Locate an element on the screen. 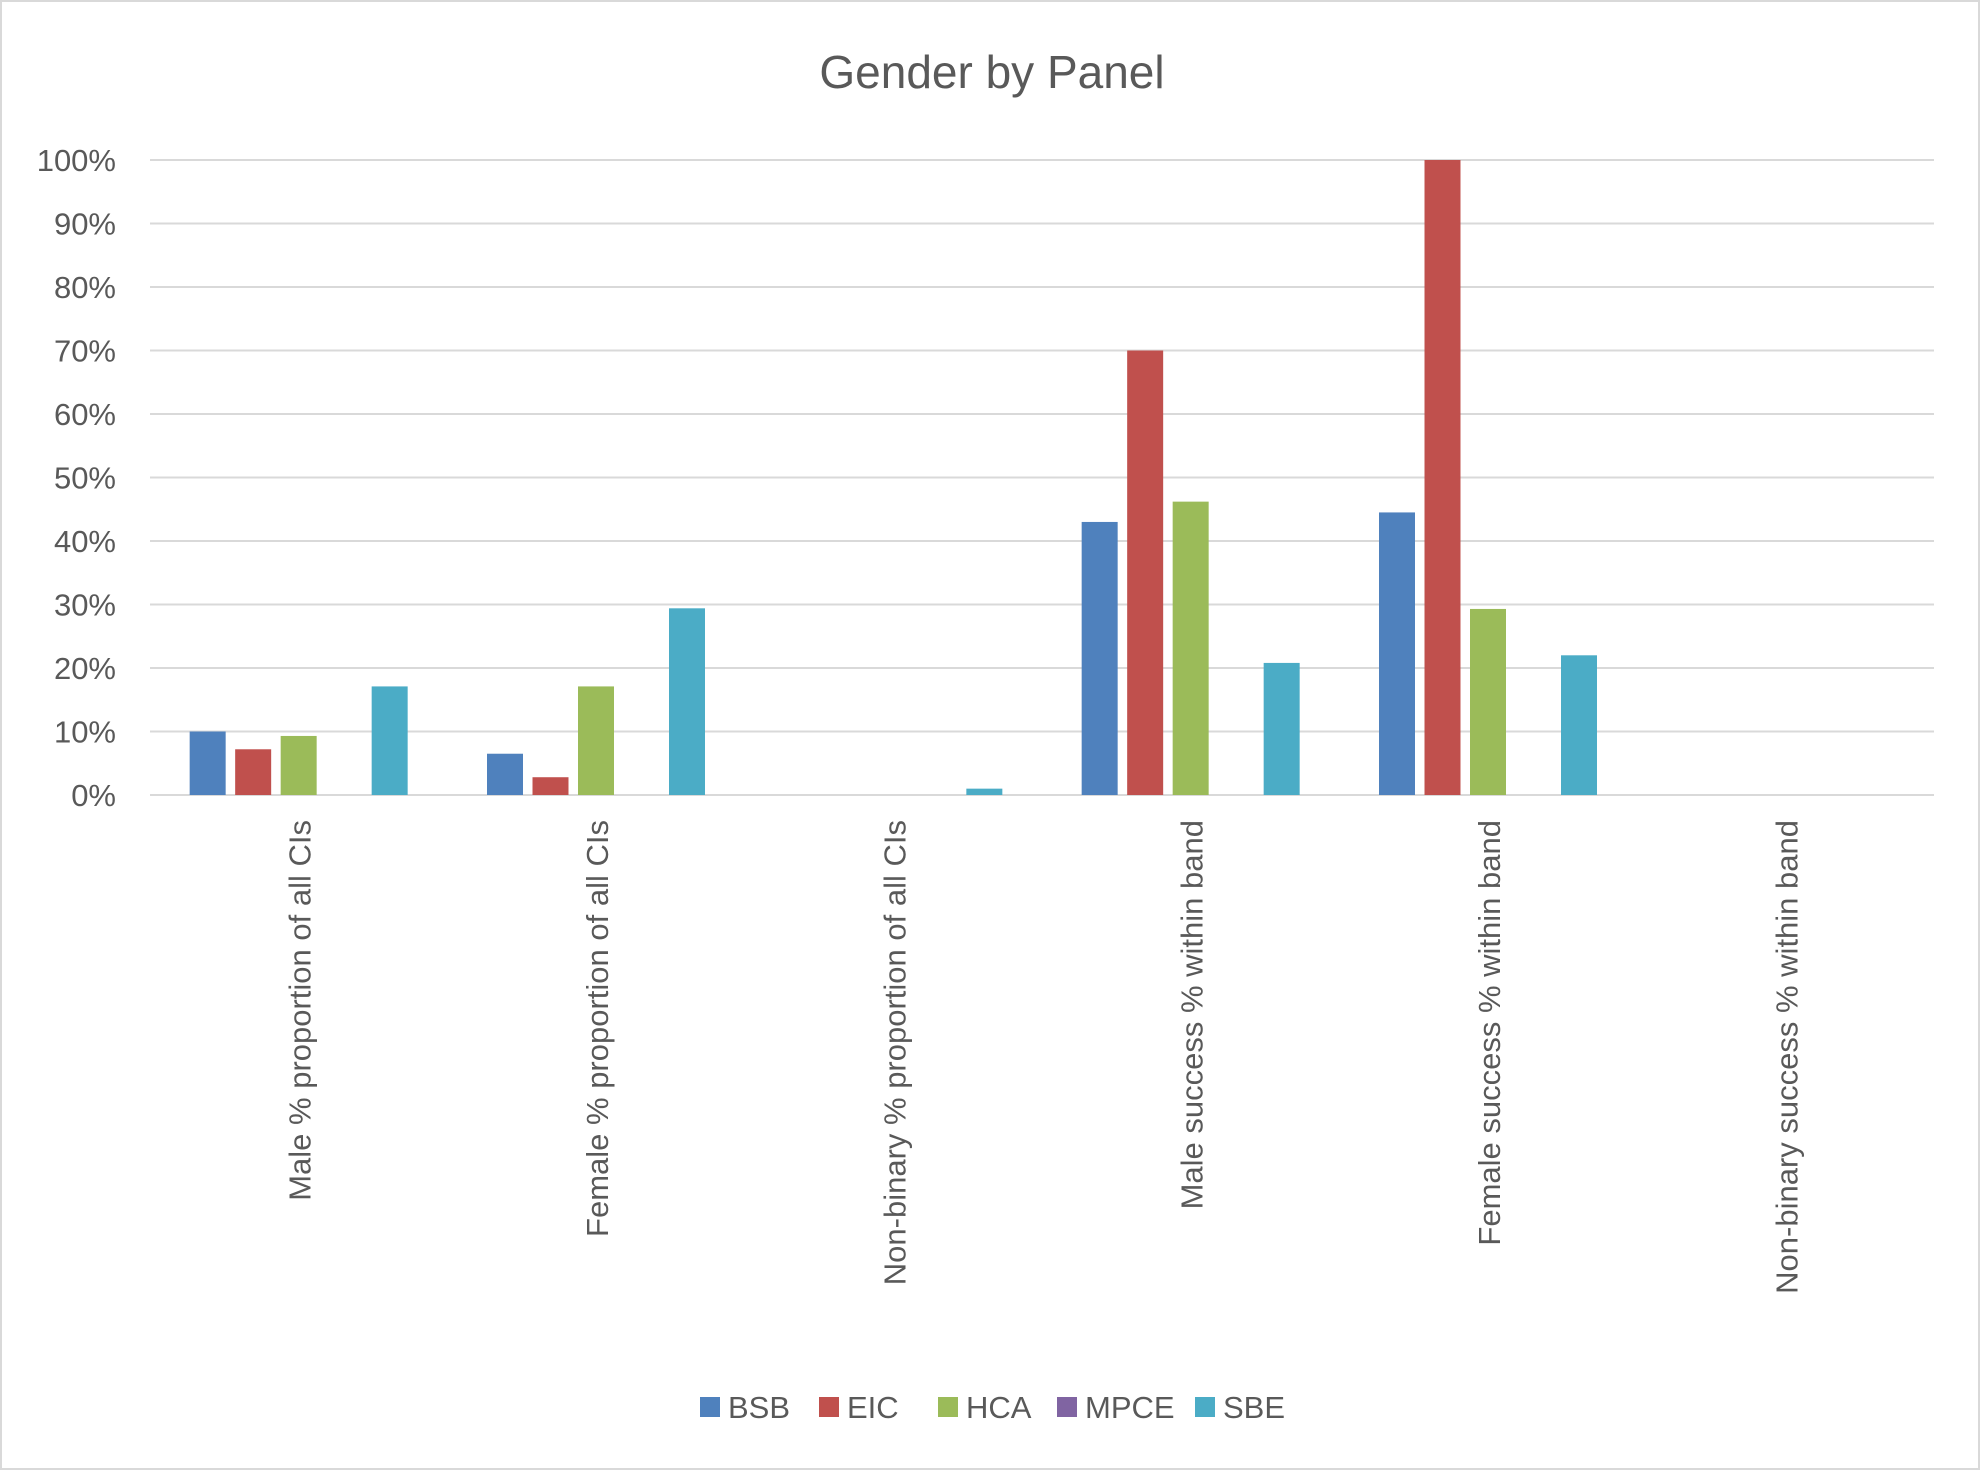 This screenshot has height=1472, width=1980. x-tick-label: Female % proportion of all CIs is located at coordinates (597, 1028).